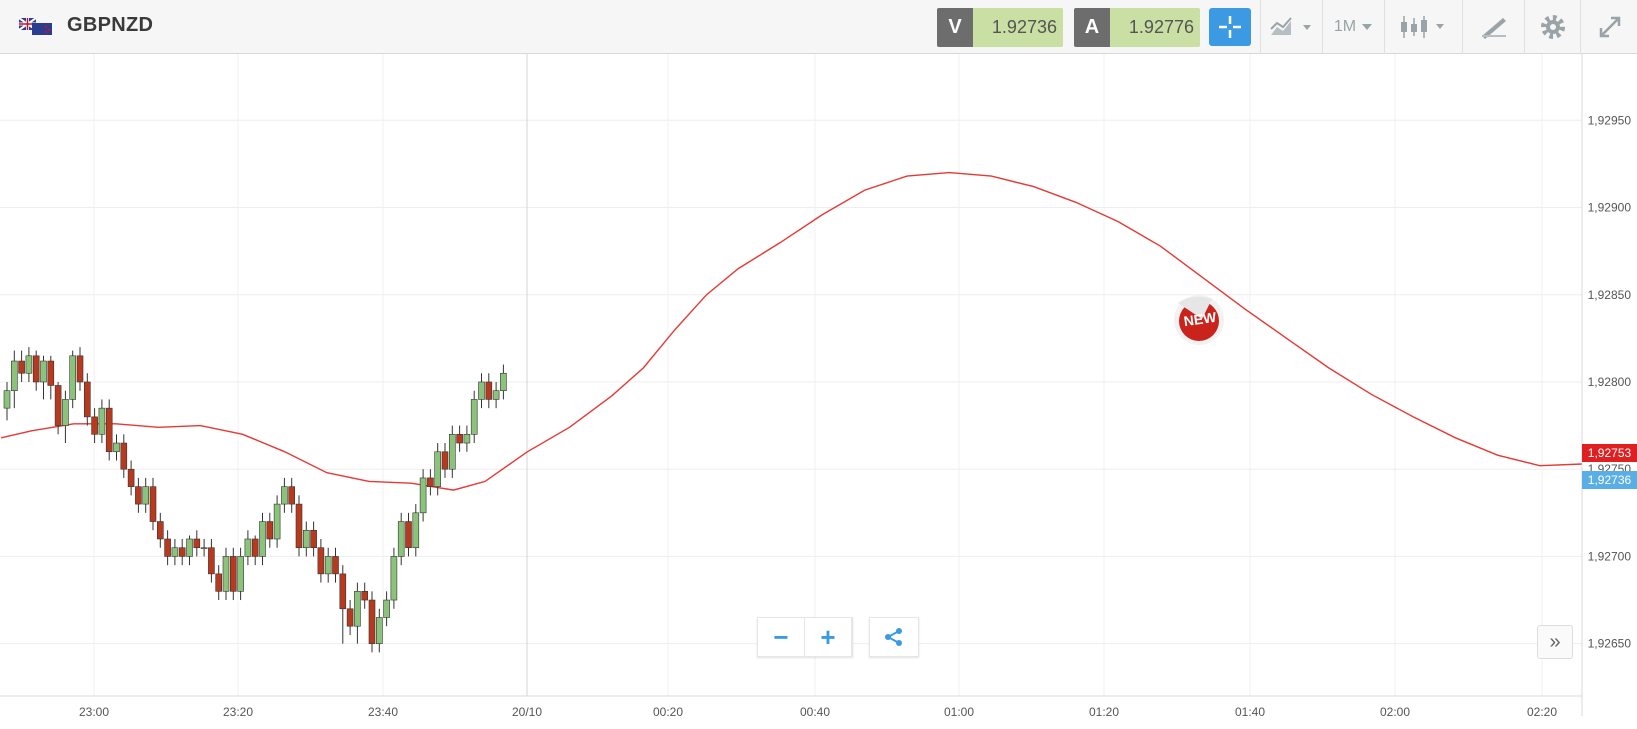 This screenshot has height=729, width=1637. I want to click on time-tick-label: 01:40, so click(1250, 712).